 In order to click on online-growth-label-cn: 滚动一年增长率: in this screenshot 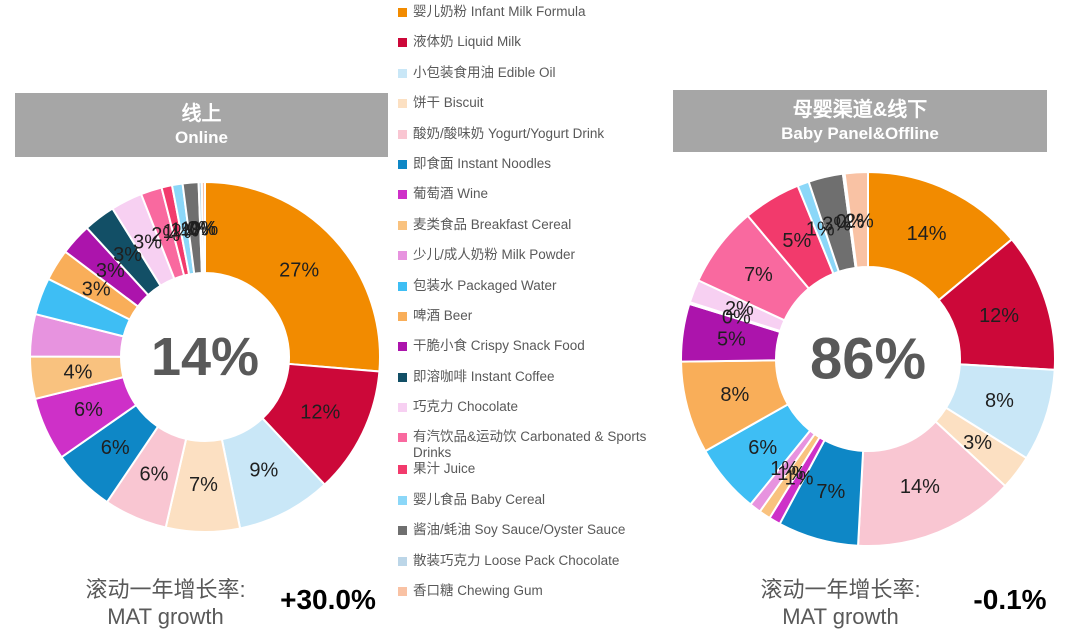, I will do `click(165, 589)`.